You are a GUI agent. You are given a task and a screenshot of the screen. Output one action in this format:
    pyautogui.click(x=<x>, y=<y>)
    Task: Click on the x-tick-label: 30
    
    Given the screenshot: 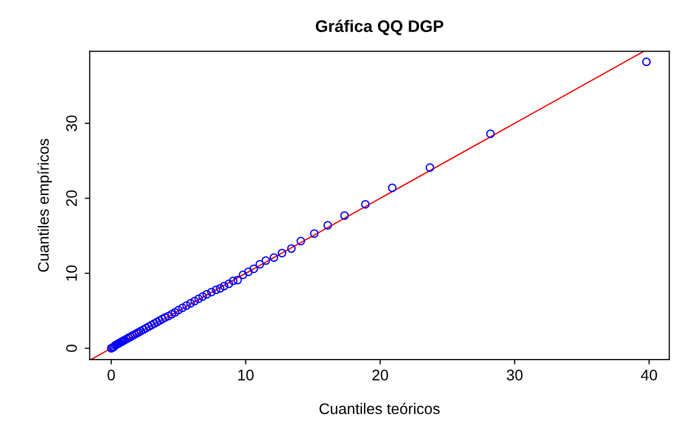 What is the action you would take?
    pyautogui.click(x=514, y=375)
    